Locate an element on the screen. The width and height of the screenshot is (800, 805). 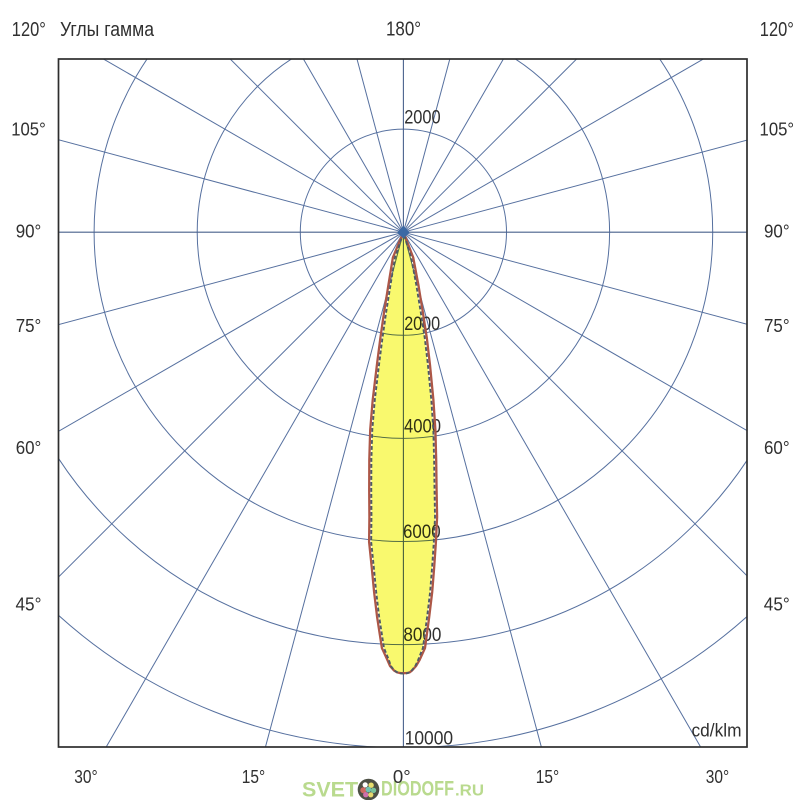
svg-text: 10000 is located at coordinates (429, 739).